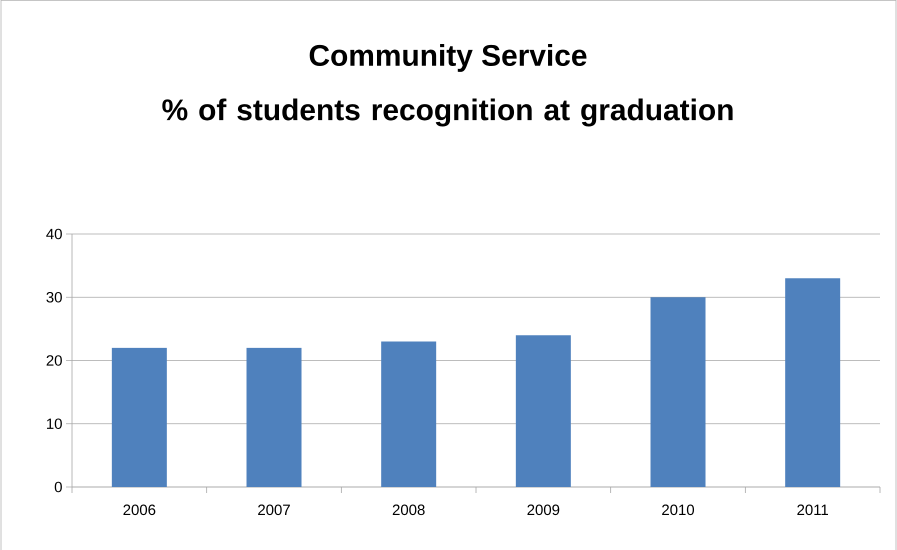  What do you see at coordinates (54, 234) in the screenshot?
I see `y-tick-label: 40` at bounding box center [54, 234].